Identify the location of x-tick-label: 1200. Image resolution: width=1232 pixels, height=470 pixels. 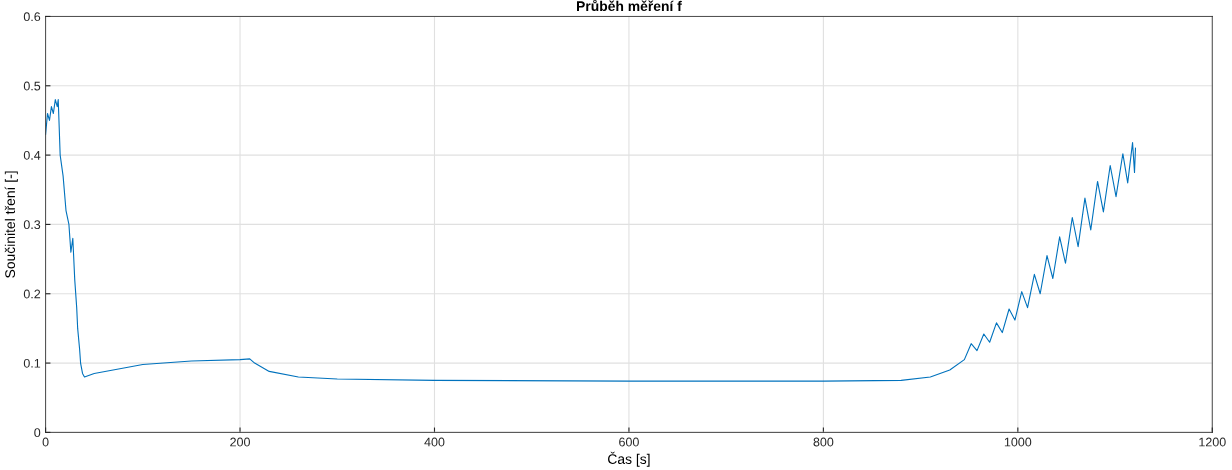
(1212, 442).